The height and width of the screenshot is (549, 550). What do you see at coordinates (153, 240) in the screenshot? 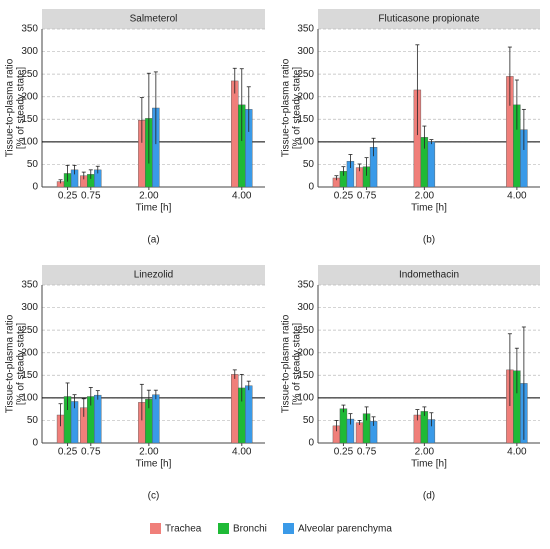
I see `panel-label: (a)` at bounding box center [153, 240].